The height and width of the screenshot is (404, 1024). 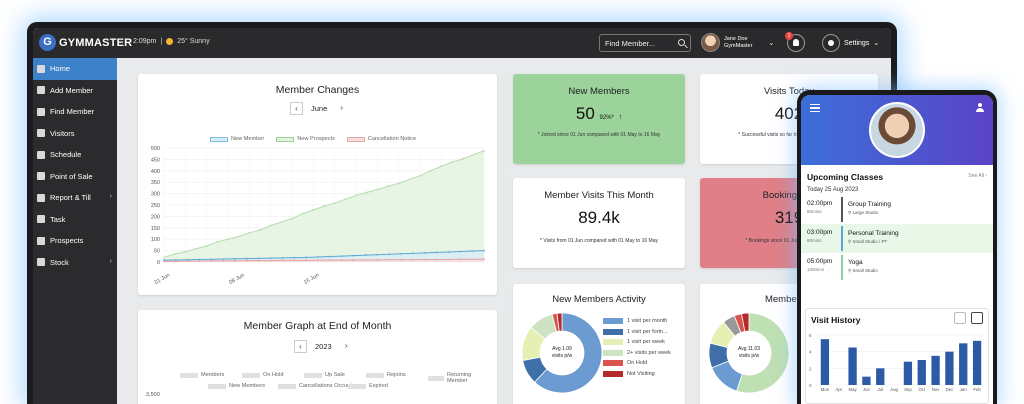 What do you see at coordinates (66, 155) in the screenshot?
I see `sidebar-item-label: Schedule` at bounding box center [66, 155].